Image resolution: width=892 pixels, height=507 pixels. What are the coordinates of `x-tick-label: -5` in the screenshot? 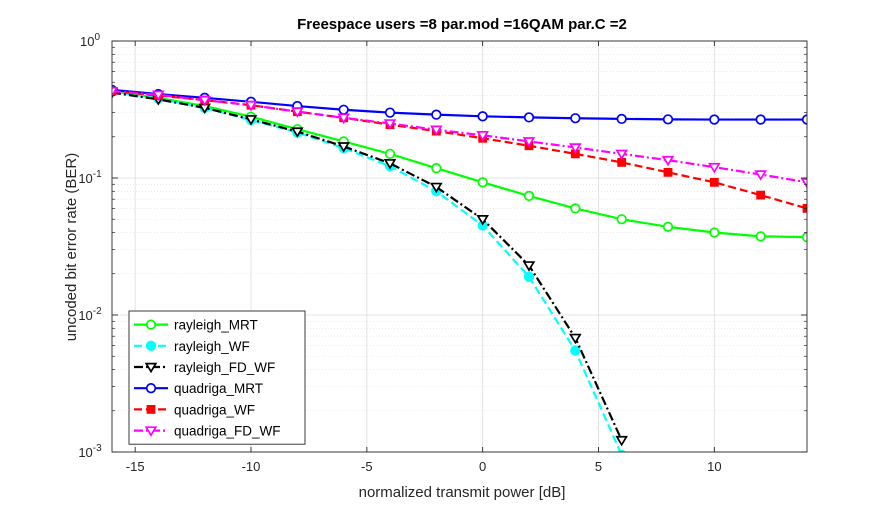 It's located at (367, 466).